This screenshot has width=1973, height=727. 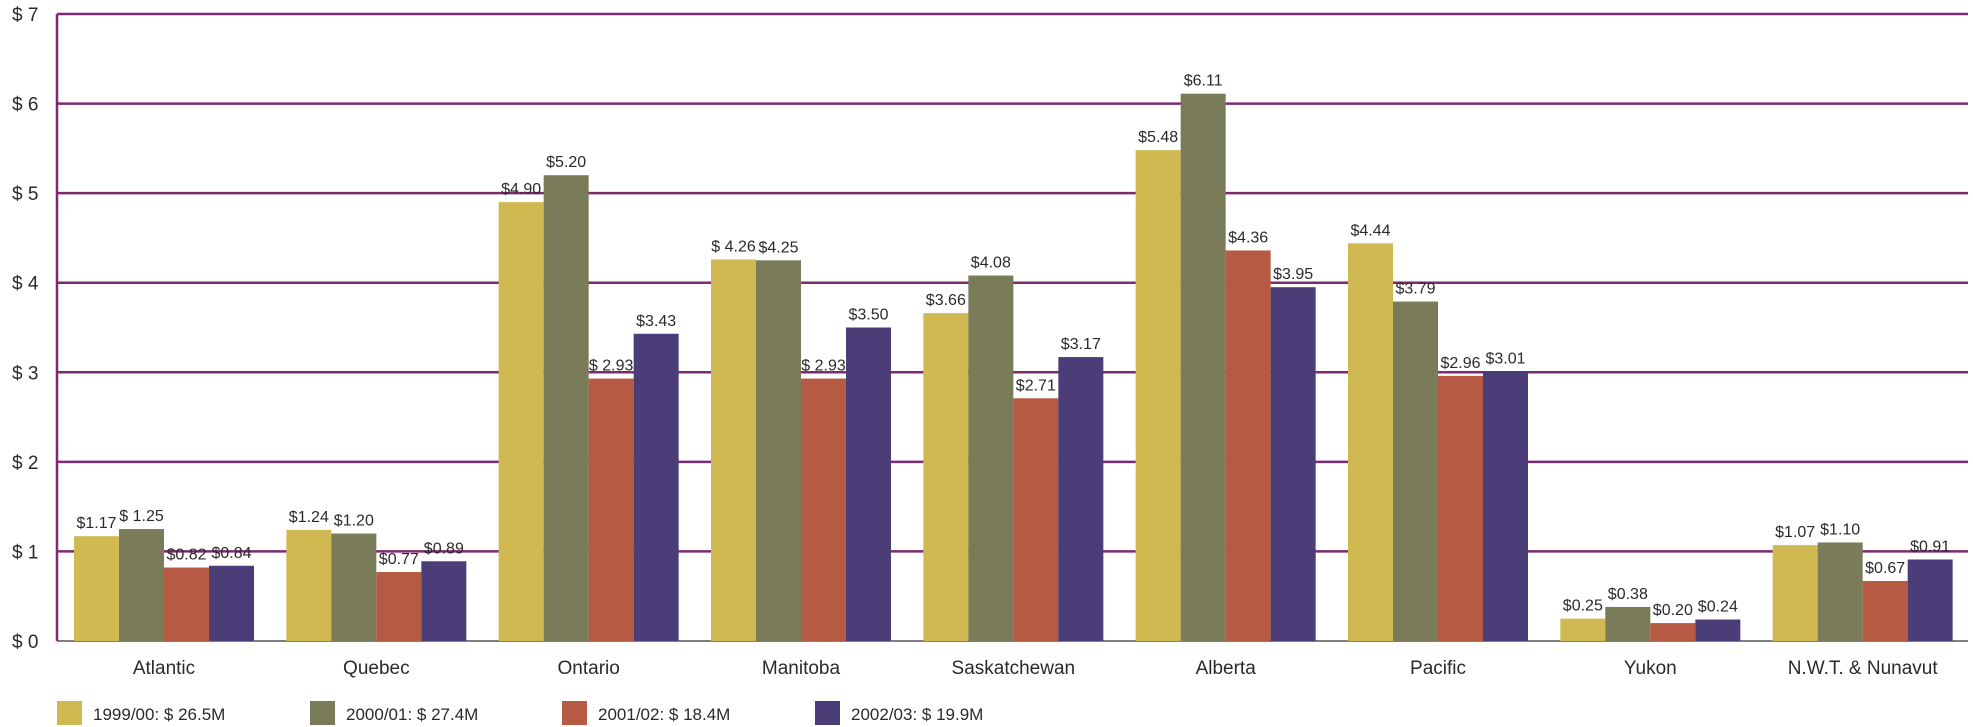 What do you see at coordinates (25, 284) in the screenshot?
I see `y-tick-label: $ 4` at bounding box center [25, 284].